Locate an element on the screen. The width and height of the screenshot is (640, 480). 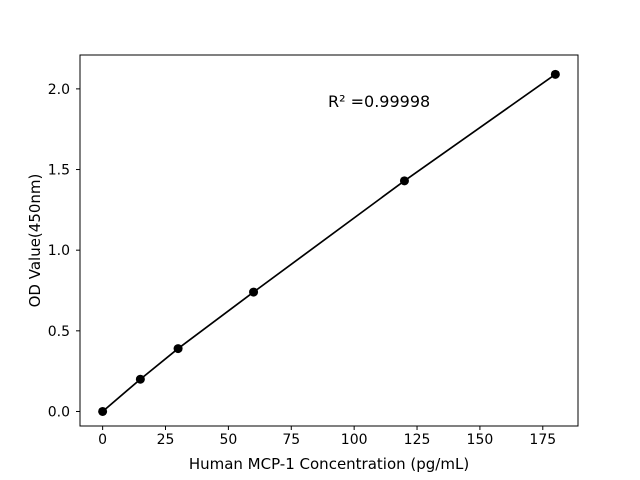
x-tick-label: 100 is located at coordinates (354, 440).